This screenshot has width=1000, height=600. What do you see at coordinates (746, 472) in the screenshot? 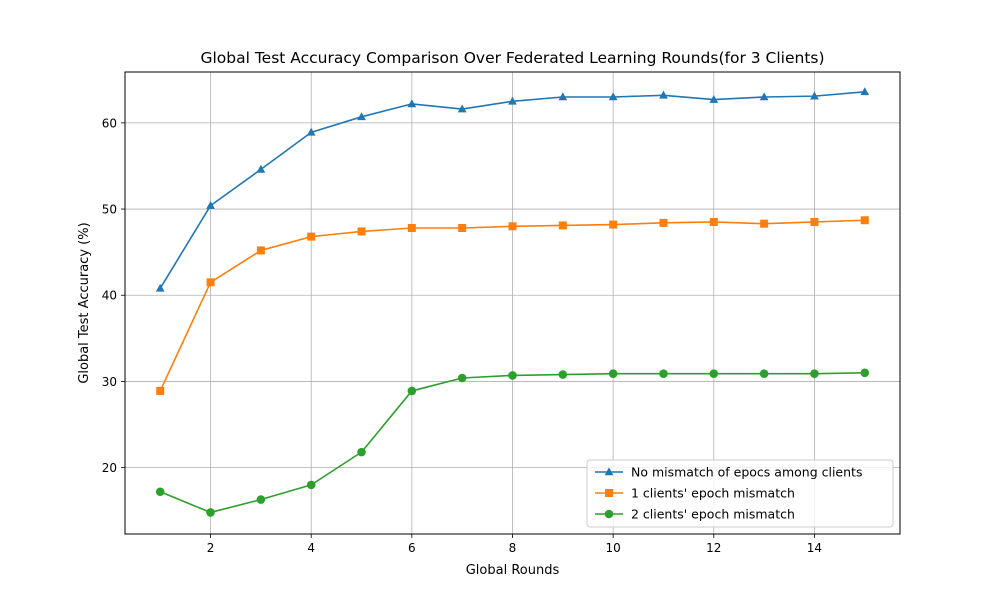
I see `legend-label: No mismatch of epocs among clients` at bounding box center [746, 472].